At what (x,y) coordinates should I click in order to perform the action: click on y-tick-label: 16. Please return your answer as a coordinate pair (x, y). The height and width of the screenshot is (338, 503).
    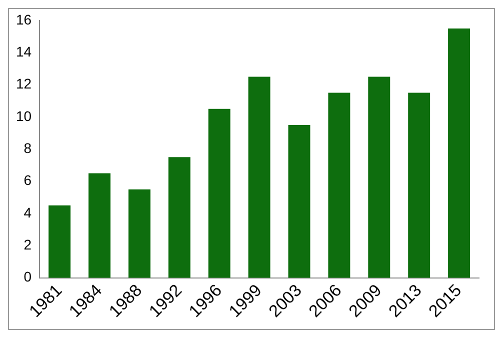
    Looking at the image, I should click on (24, 19).